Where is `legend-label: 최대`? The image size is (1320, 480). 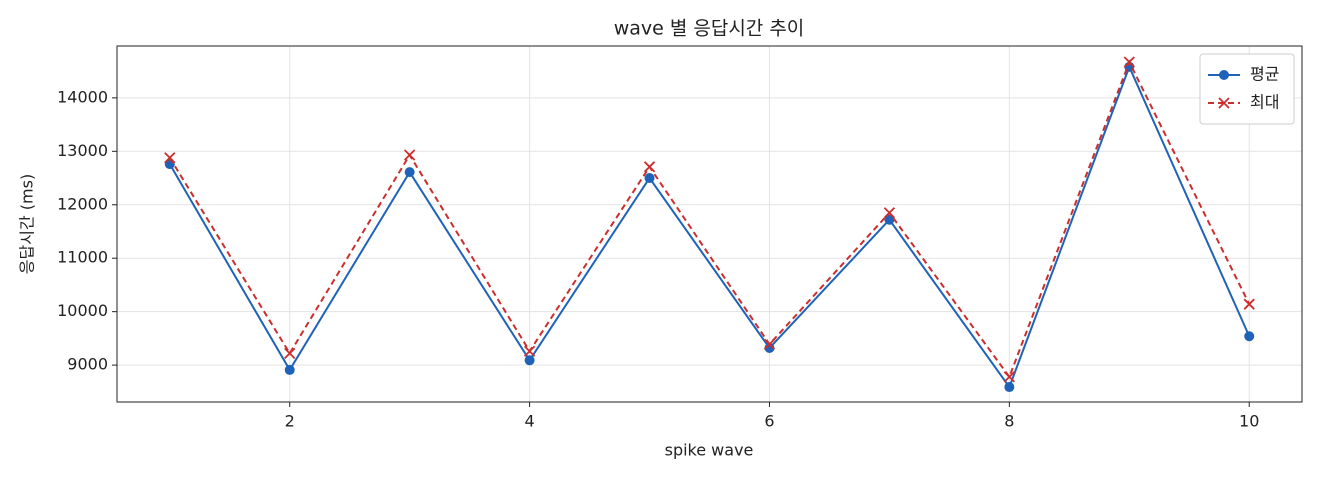
legend-label: 최대 is located at coordinates (1264, 102).